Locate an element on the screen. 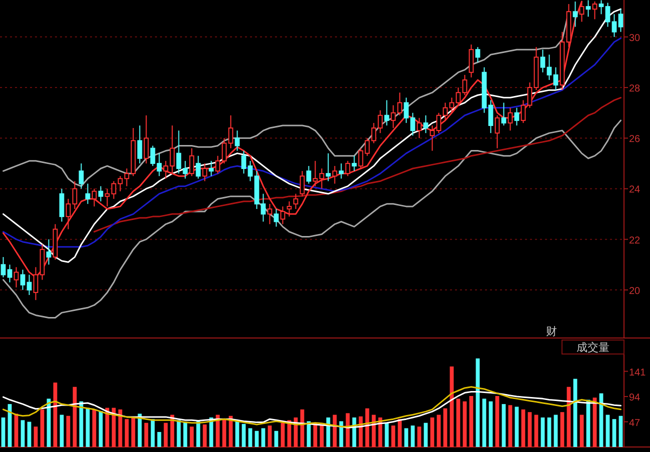 Image resolution: width=650 pixels, height=452 pixels. y-tick-label: 24 is located at coordinates (635, 190).